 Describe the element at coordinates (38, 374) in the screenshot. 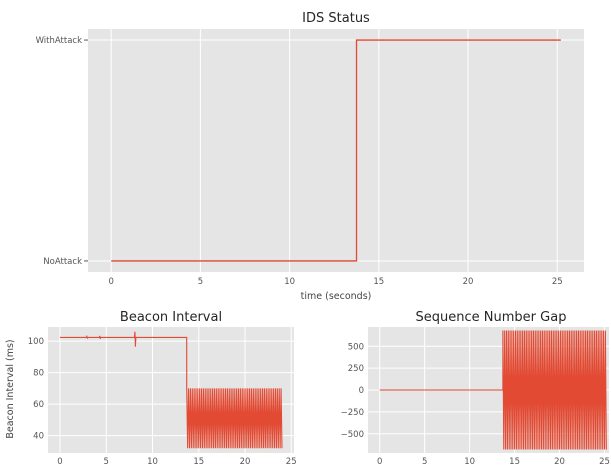

I see `y-tick-label: 80` at that location.